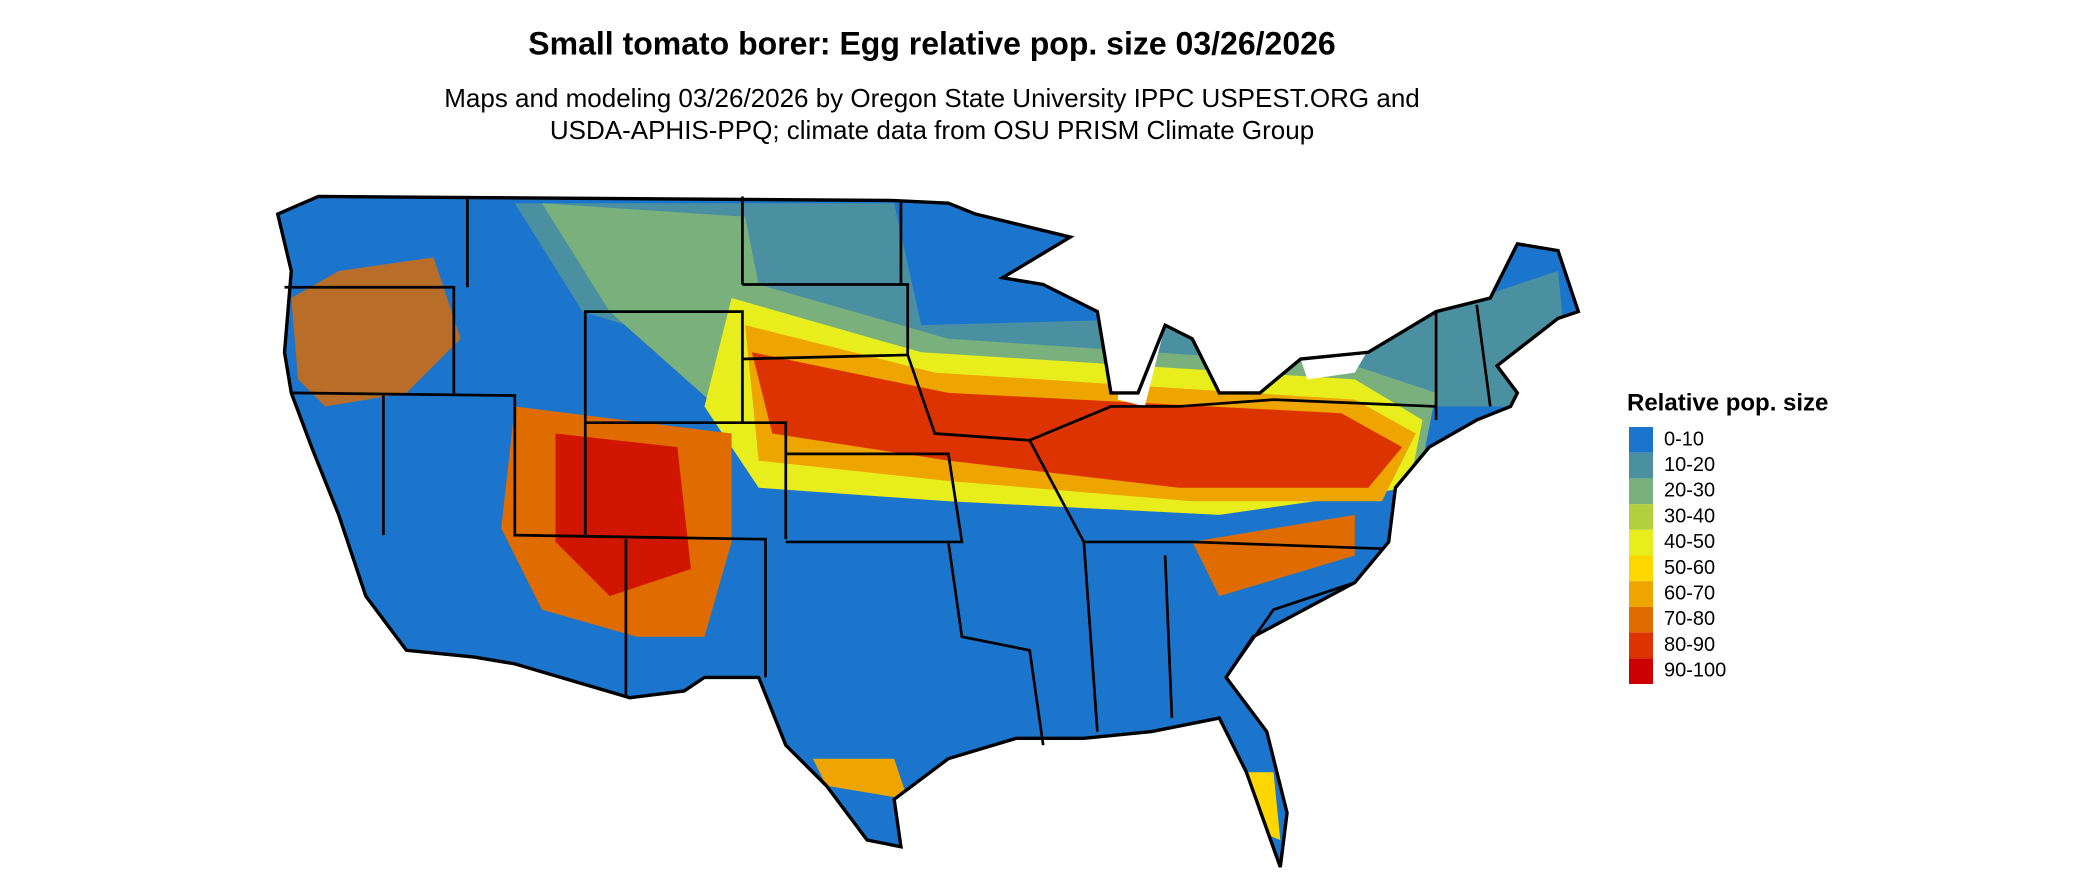 The width and height of the screenshot is (2100, 892). Describe the element at coordinates (1727, 402) in the screenshot. I see `legend-title: Relative pop. size` at that location.